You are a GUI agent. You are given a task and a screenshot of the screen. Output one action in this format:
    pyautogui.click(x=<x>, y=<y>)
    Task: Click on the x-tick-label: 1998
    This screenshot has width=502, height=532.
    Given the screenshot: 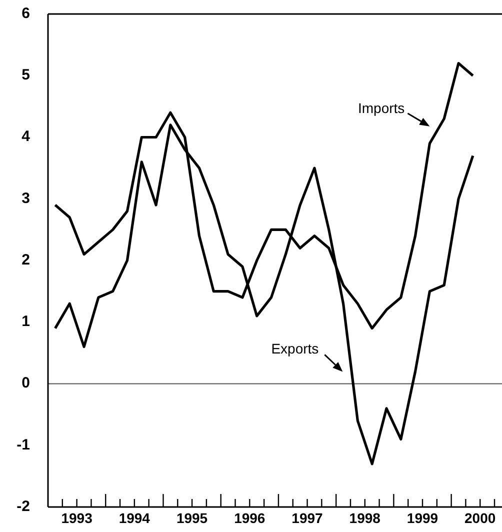 What is the action you would take?
    pyautogui.click(x=365, y=518)
    